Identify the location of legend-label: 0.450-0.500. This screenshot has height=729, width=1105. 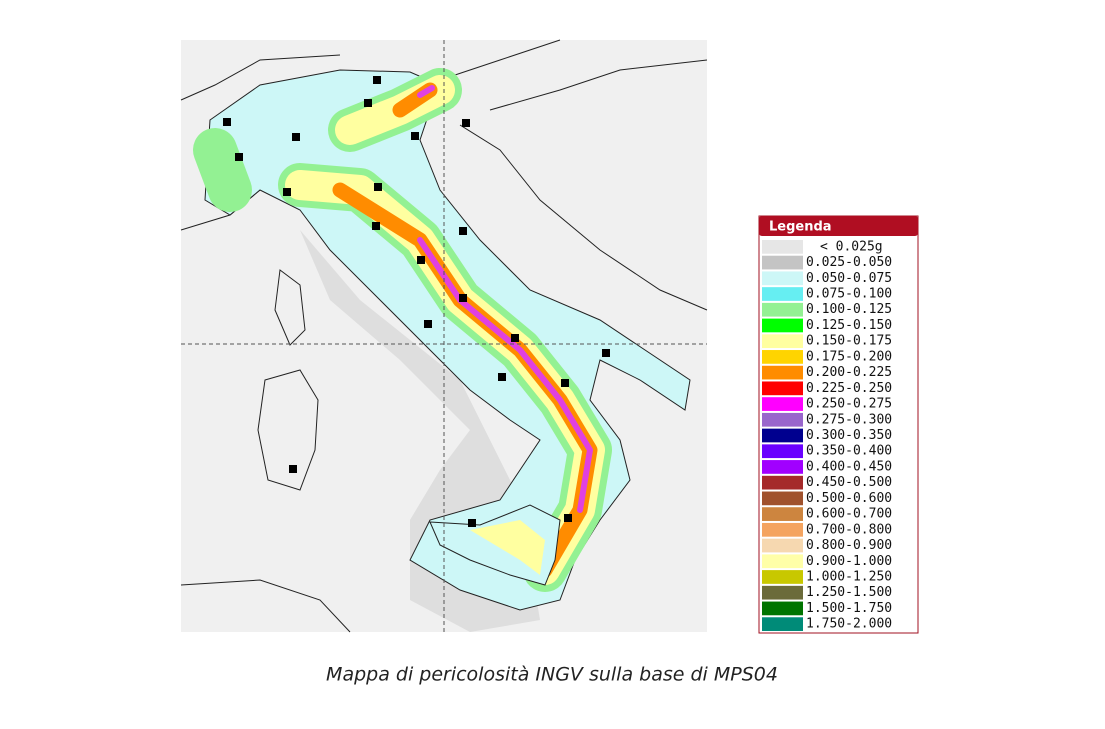
(849, 482).